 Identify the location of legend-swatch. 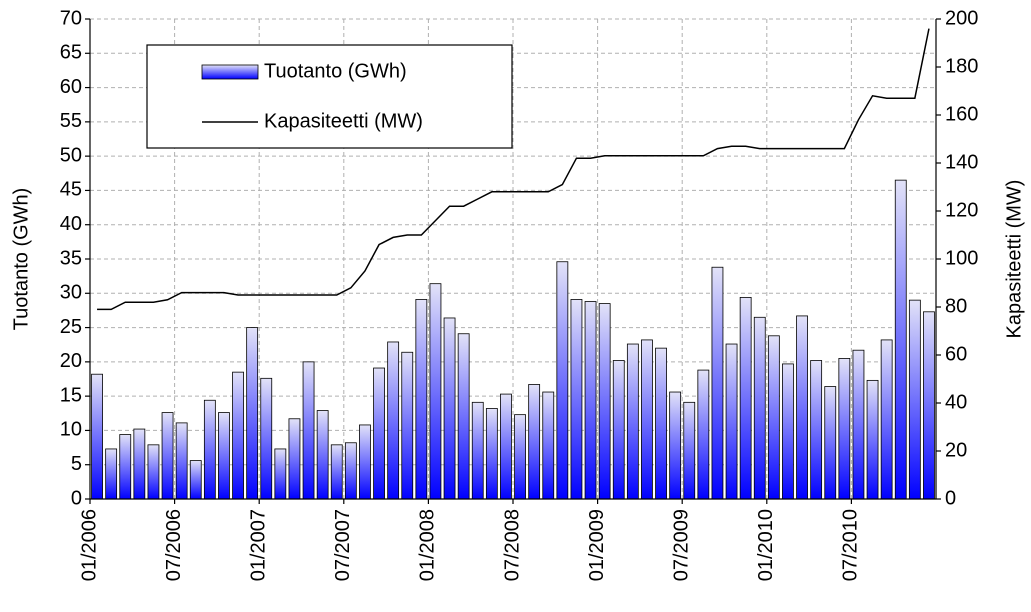
(230, 72).